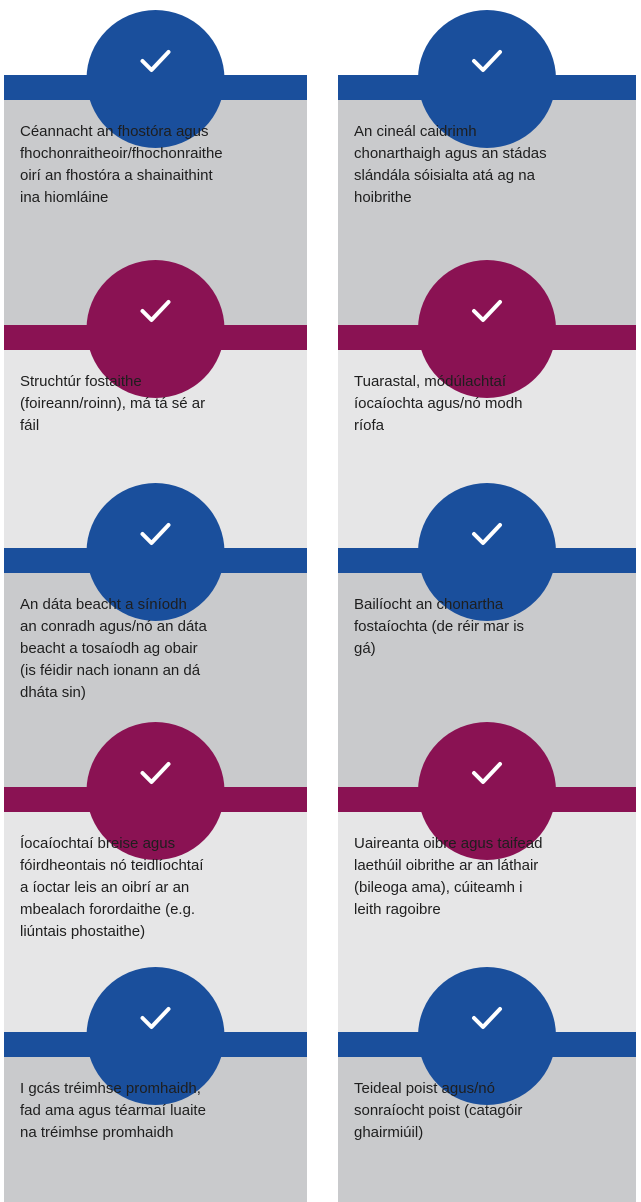  Describe the element at coordinates (438, 887) in the screenshot. I see `text-line: (bileoga ama), cúiteamh i` at that location.